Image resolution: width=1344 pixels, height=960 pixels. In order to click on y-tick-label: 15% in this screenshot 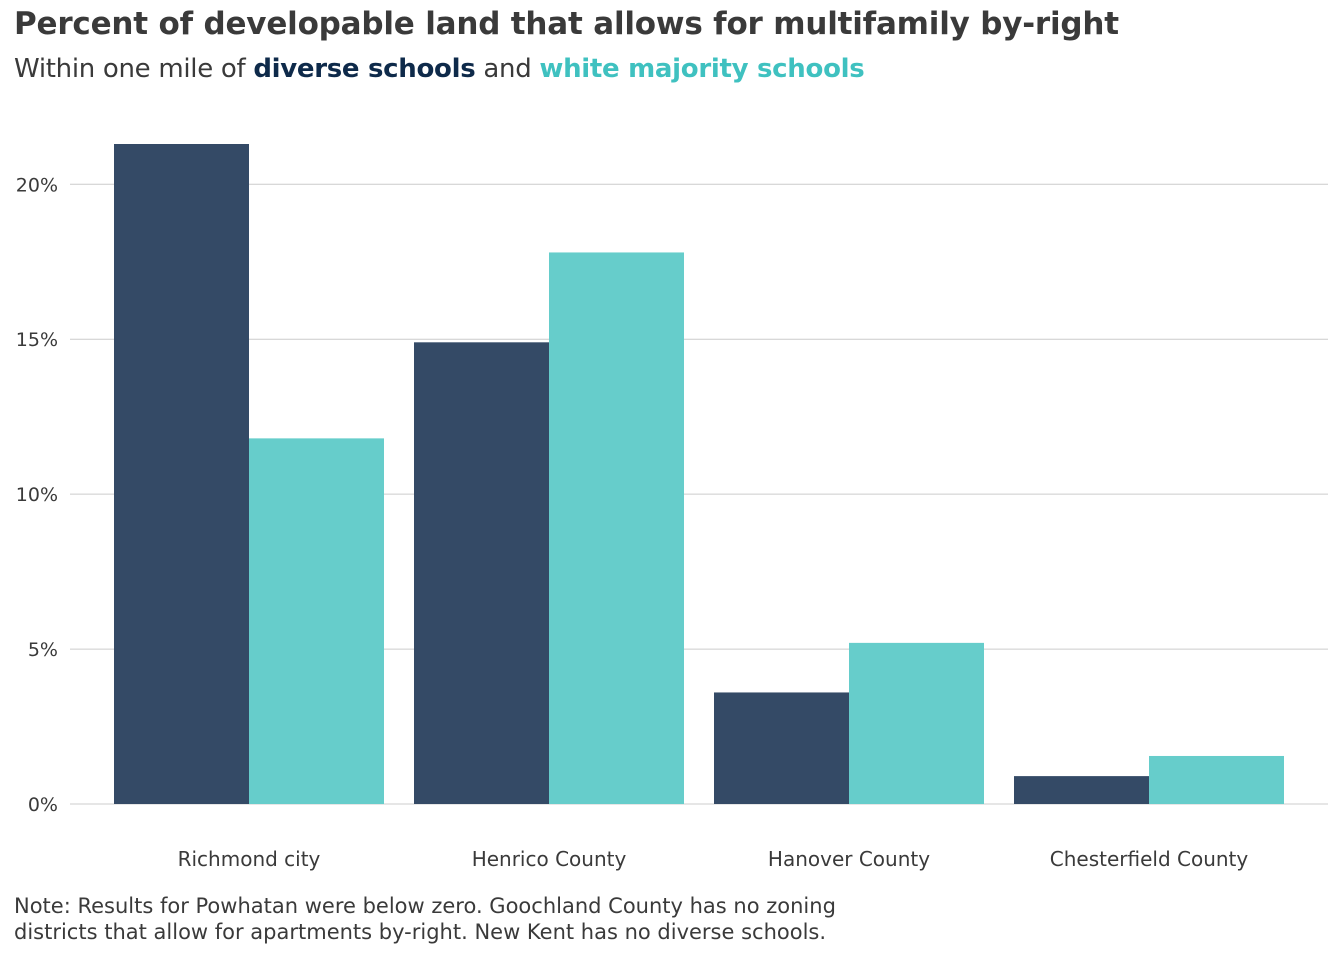, I will do `click(37, 340)`.